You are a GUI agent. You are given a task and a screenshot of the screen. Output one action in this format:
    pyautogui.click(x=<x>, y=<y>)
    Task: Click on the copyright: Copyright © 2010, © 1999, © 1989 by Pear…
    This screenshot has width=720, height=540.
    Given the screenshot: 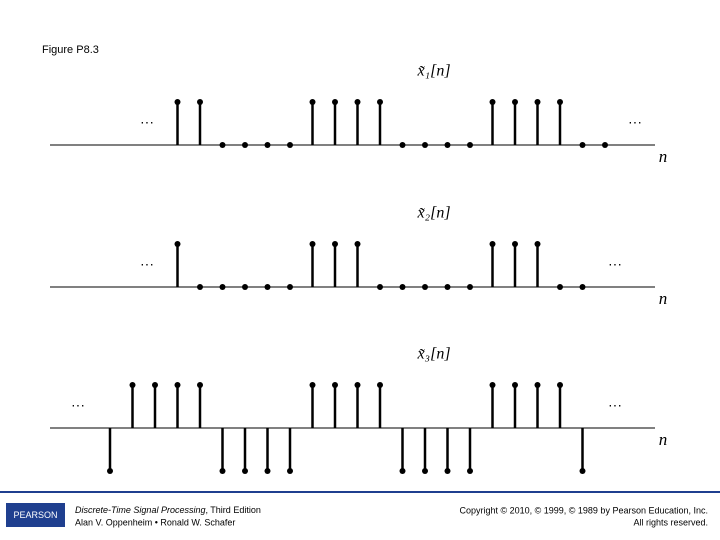 What is the action you would take?
    pyautogui.click(x=583, y=510)
    